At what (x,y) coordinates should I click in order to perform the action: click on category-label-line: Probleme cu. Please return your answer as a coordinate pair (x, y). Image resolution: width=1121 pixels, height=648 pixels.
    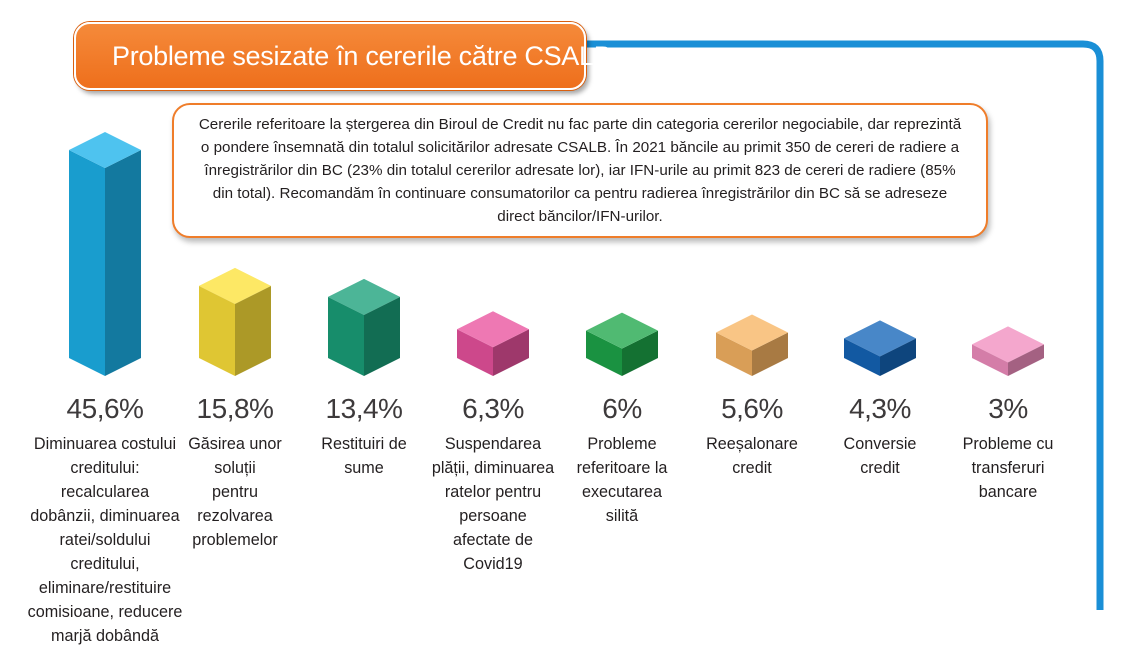
    Looking at the image, I should click on (1008, 444).